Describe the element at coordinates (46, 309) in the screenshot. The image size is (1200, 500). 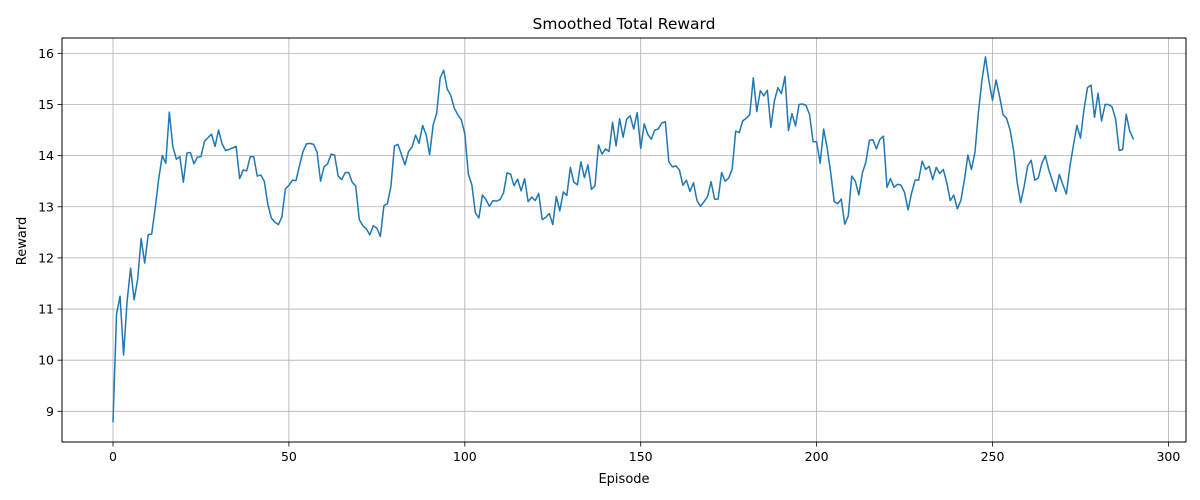
I see `y-tick-label: 11` at that location.